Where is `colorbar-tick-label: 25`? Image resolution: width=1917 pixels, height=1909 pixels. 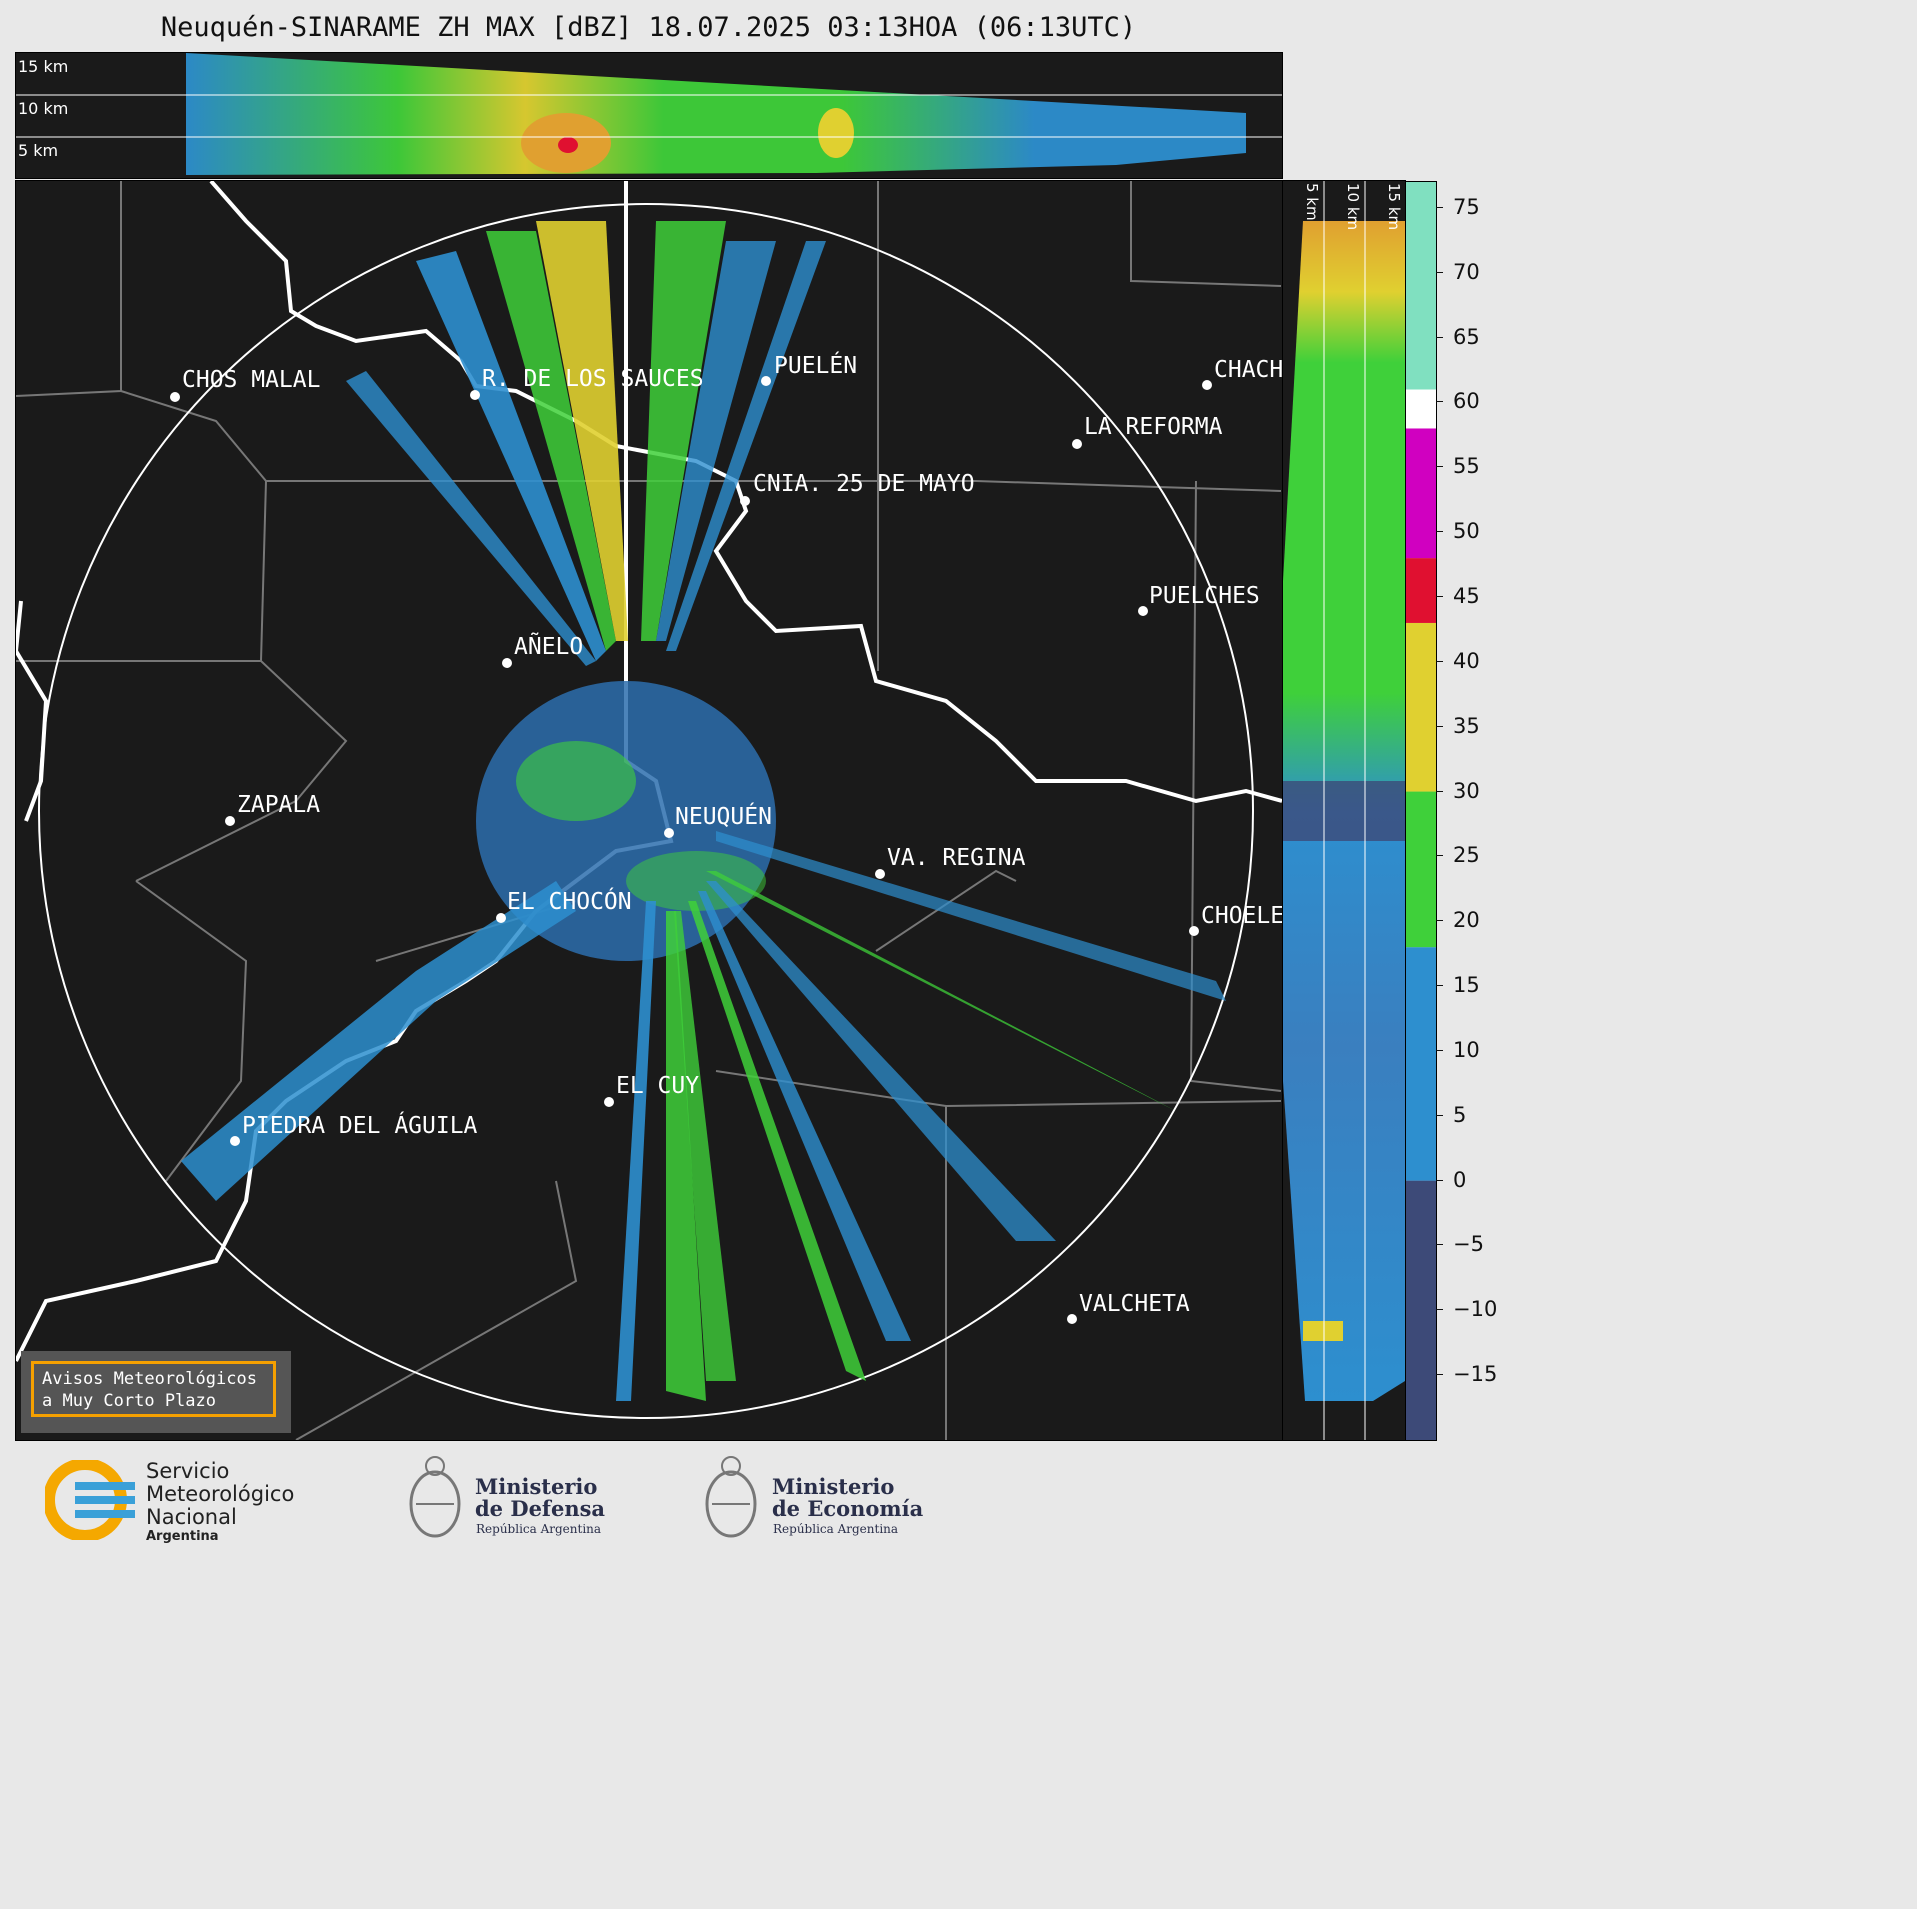 colorbar-tick-label: 25 is located at coordinates (1466, 855).